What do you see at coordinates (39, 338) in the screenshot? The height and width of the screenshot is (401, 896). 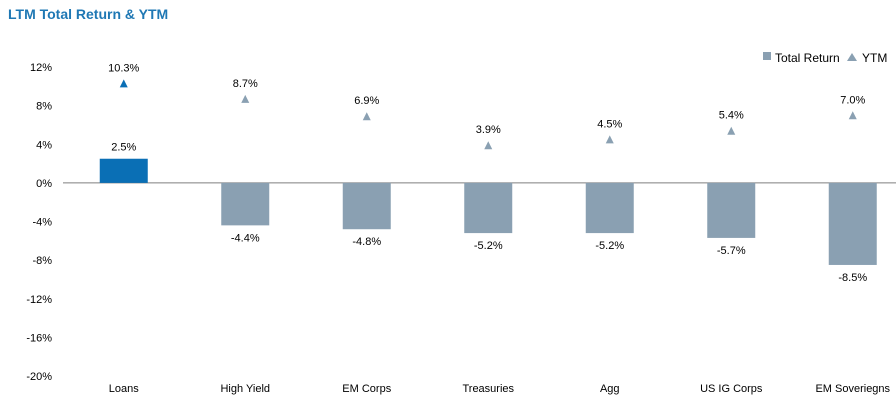 I see `y-tick-label: -16%` at bounding box center [39, 338].